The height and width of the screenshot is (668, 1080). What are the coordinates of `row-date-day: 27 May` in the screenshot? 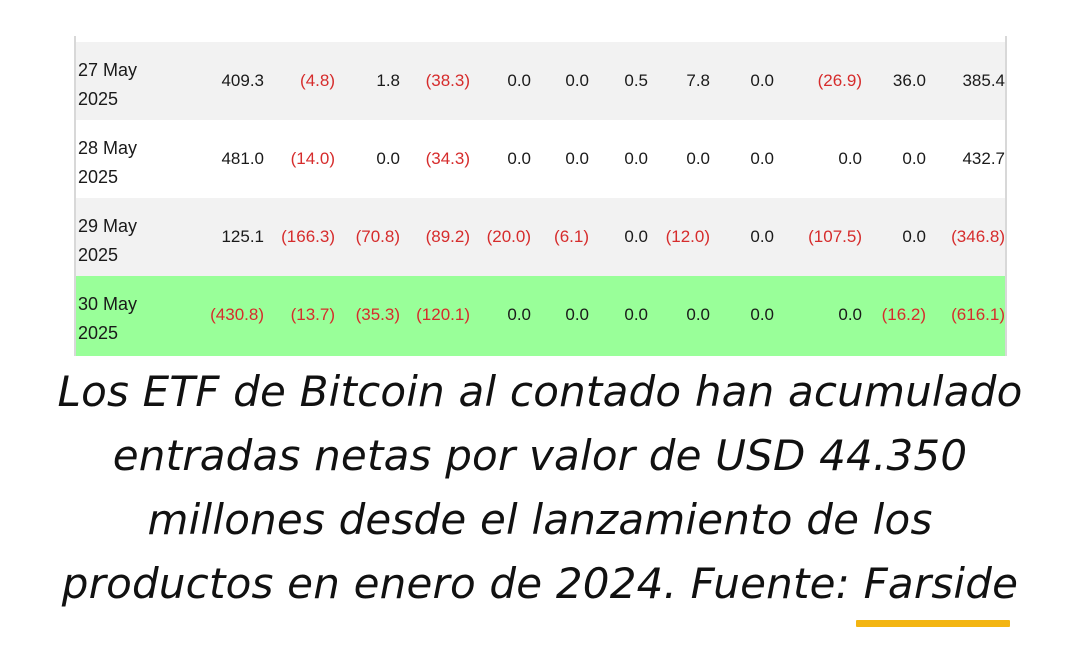 It's located at (108, 70).